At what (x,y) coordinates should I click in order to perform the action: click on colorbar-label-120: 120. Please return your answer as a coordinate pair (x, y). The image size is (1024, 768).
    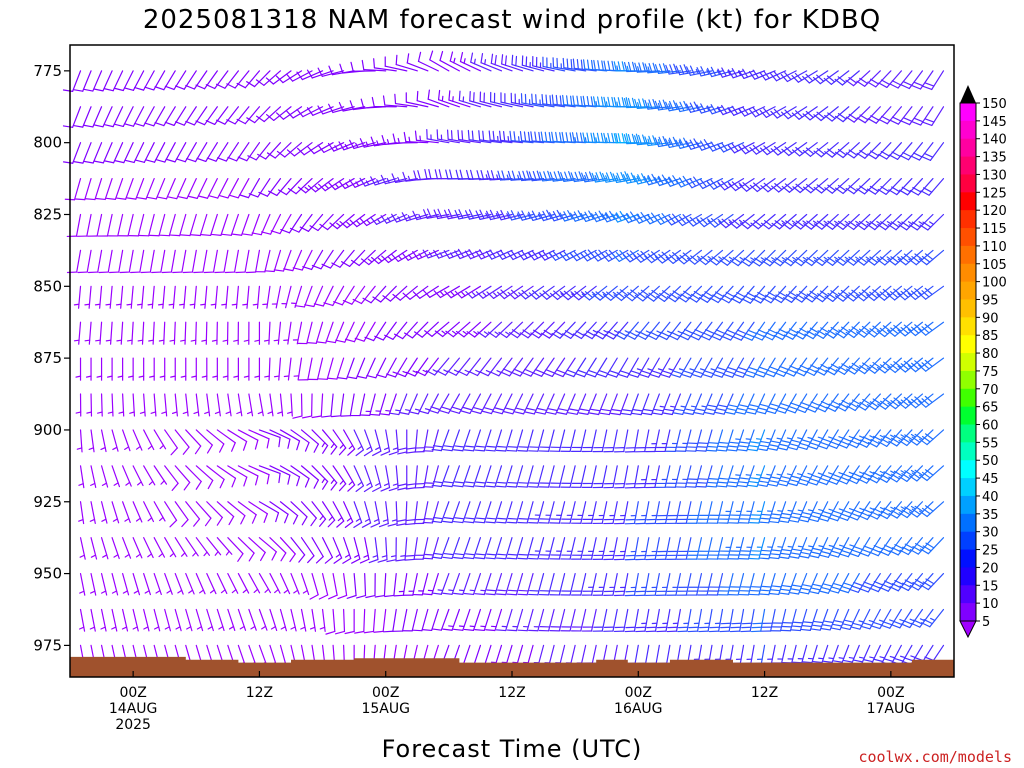
    Looking at the image, I should click on (994, 211).